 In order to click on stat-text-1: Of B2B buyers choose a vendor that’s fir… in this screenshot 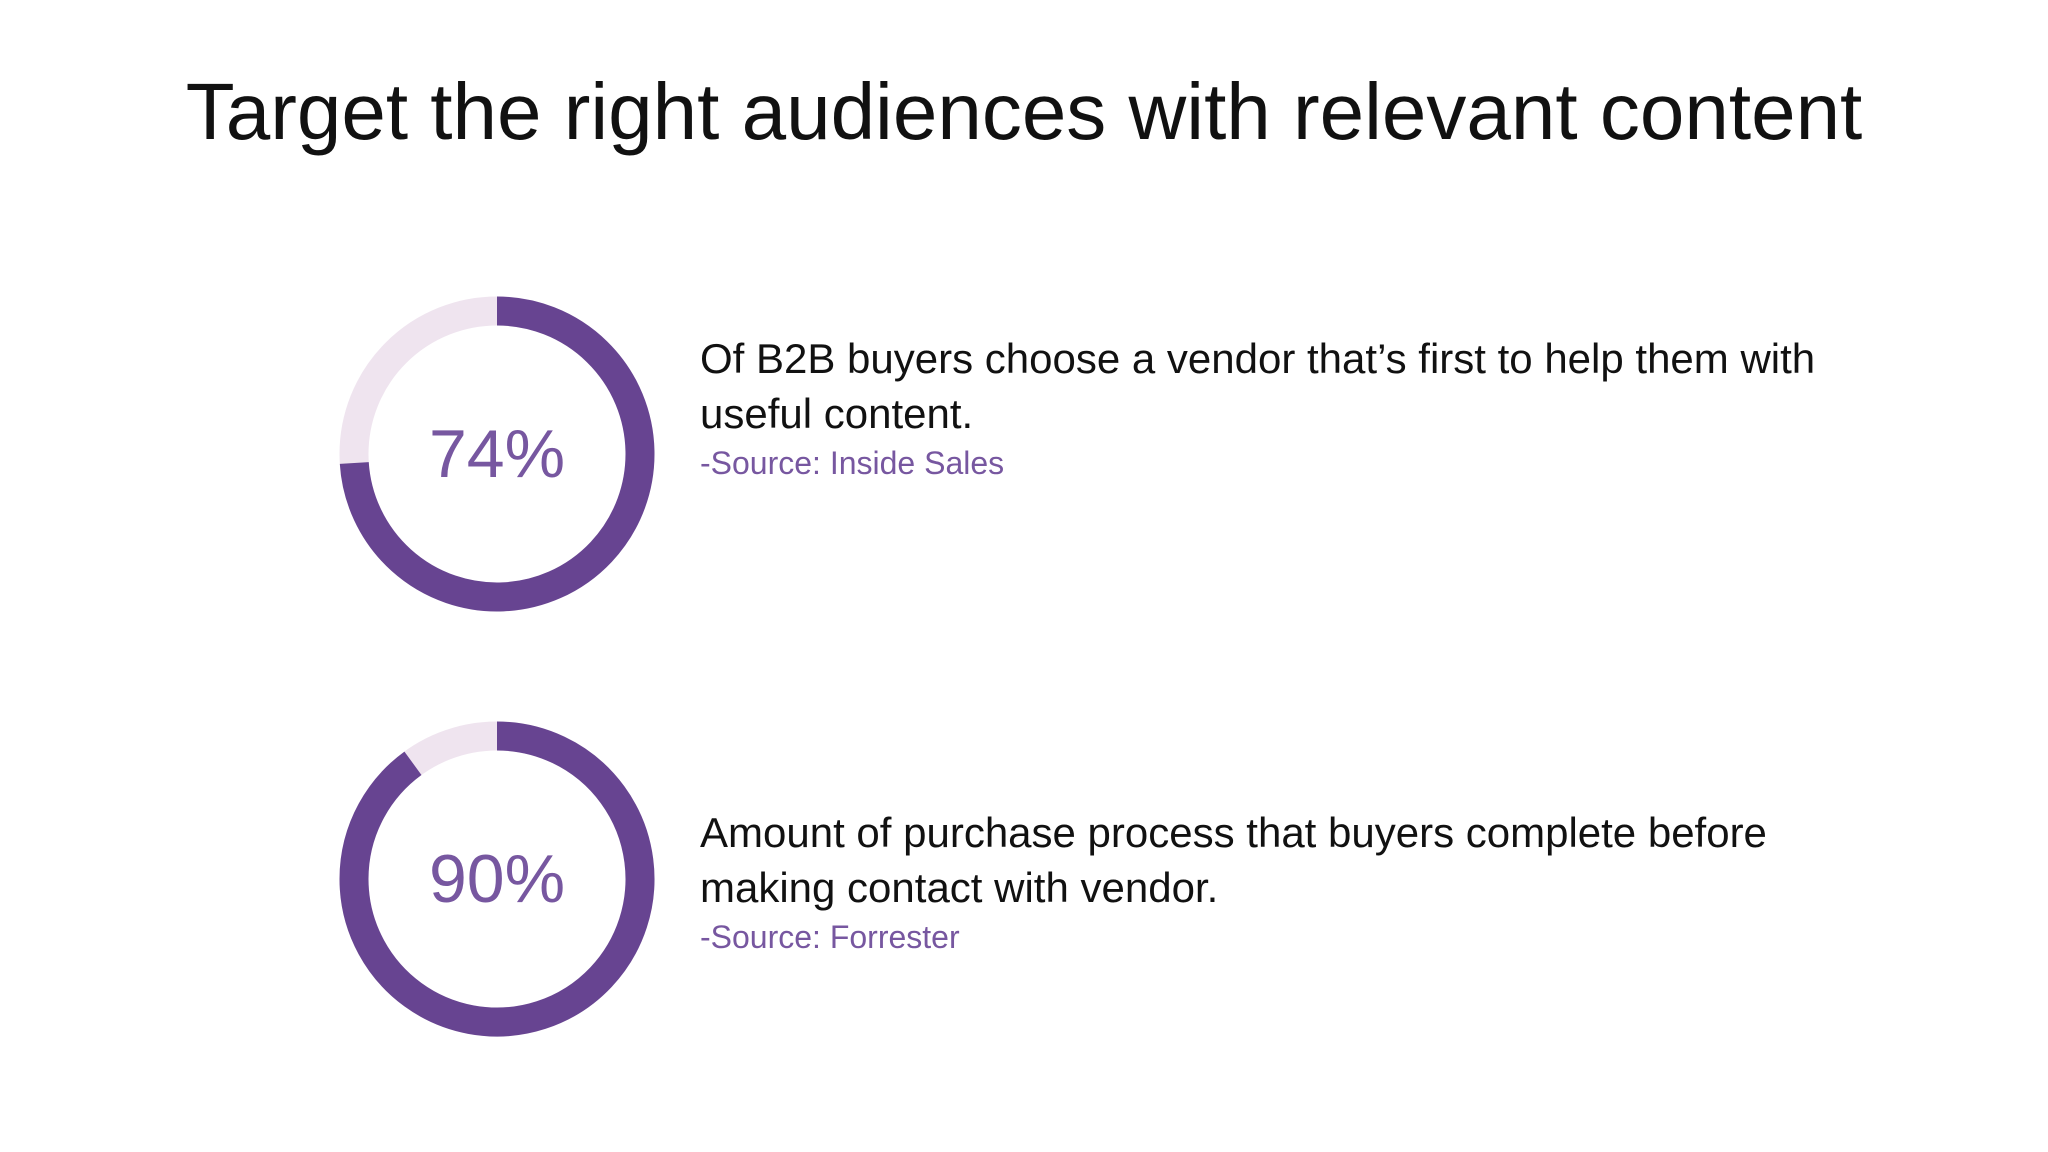, I will do `click(1300, 407)`.